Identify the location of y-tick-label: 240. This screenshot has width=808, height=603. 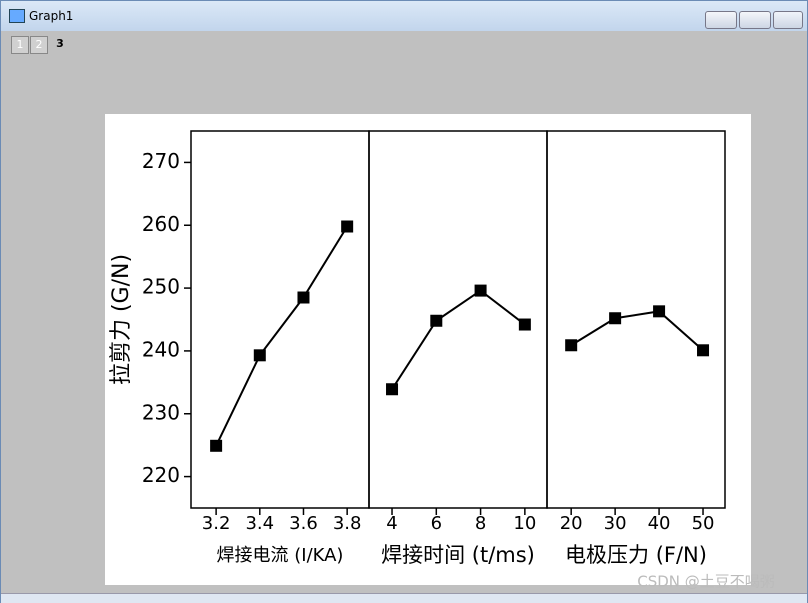
(161, 349).